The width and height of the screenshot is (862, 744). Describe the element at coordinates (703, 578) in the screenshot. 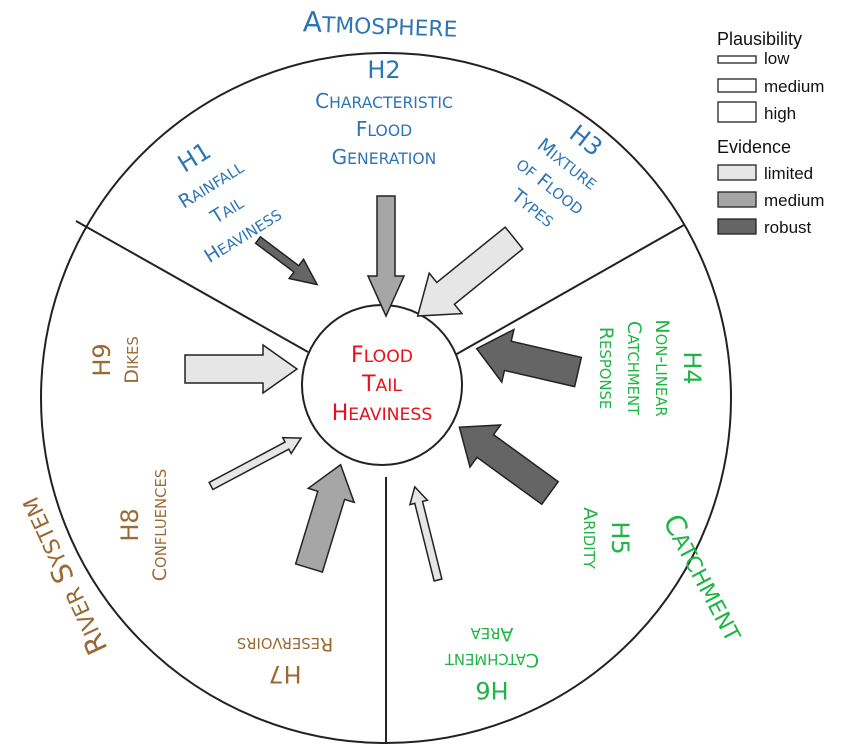

I see `sector-label-catchment: CATCHMENT` at that location.